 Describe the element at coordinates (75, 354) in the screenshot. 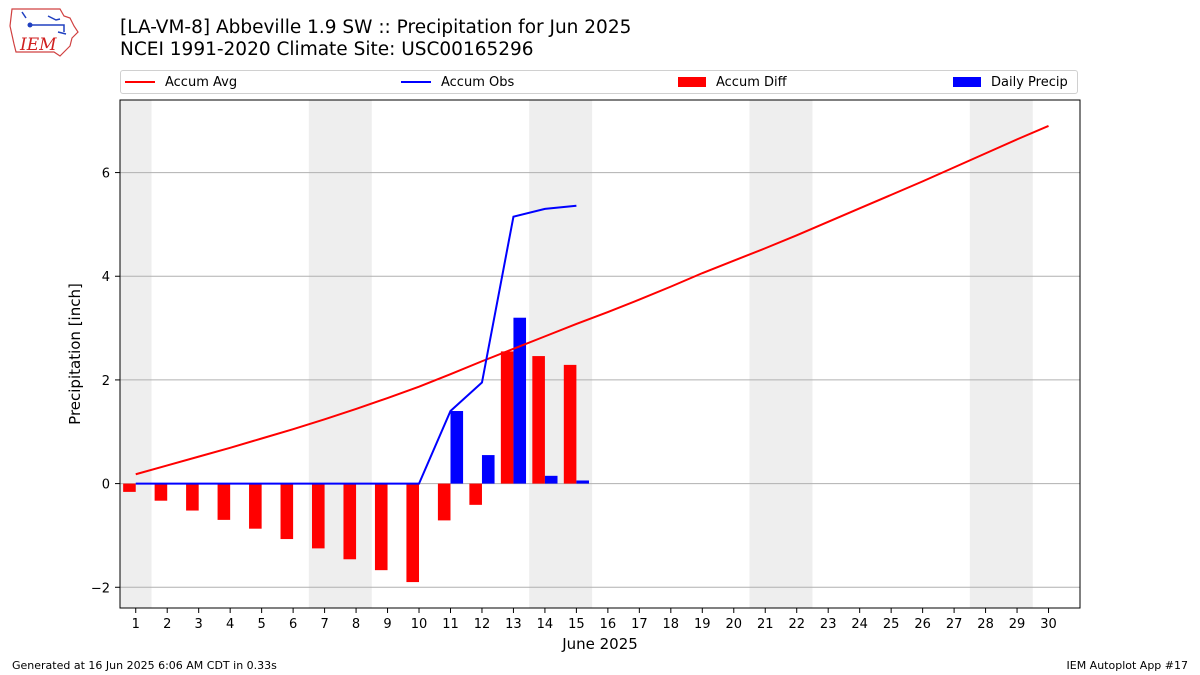

I see `y-axis-label: Precipitation [inch]` at that location.